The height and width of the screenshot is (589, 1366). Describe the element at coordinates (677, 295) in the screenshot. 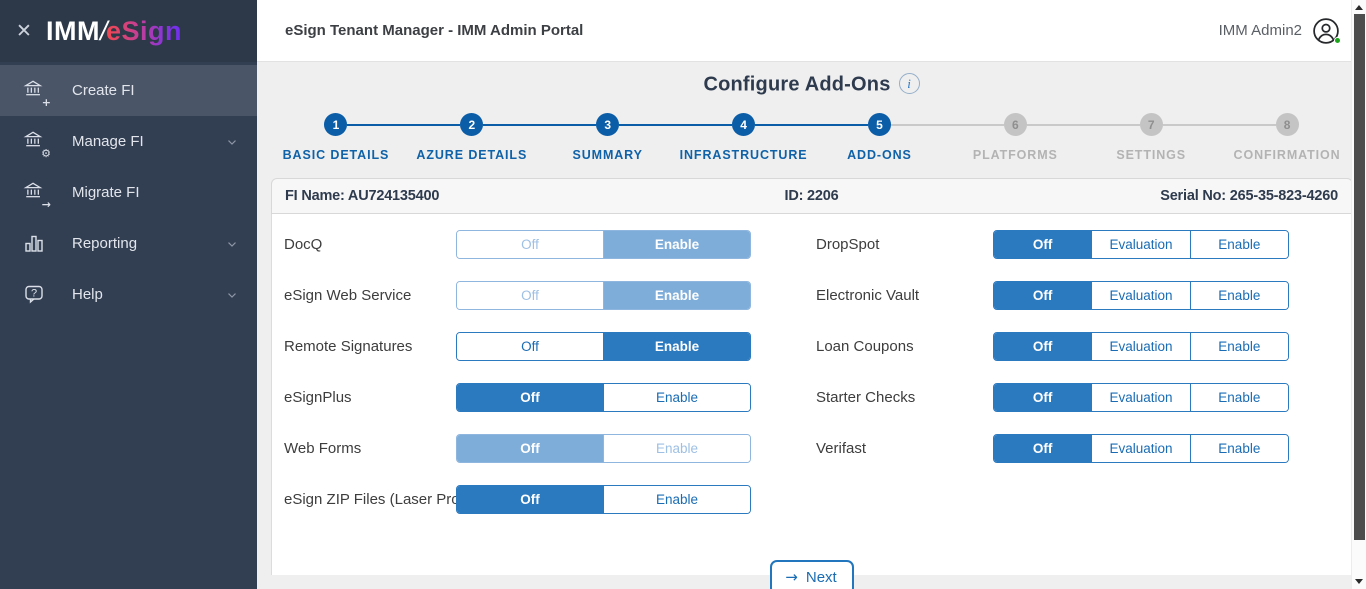

I see `esign-web-service-enable-option: Enable` at that location.